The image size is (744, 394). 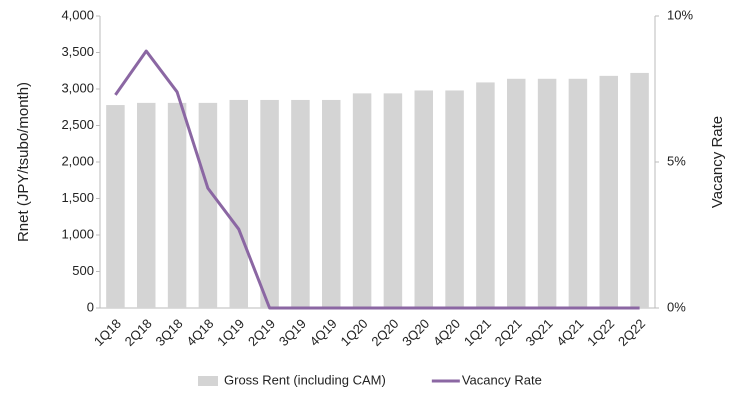 What do you see at coordinates (199, 332) in the screenshot?
I see `x-tick-label: 4Q18` at bounding box center [199, 332].